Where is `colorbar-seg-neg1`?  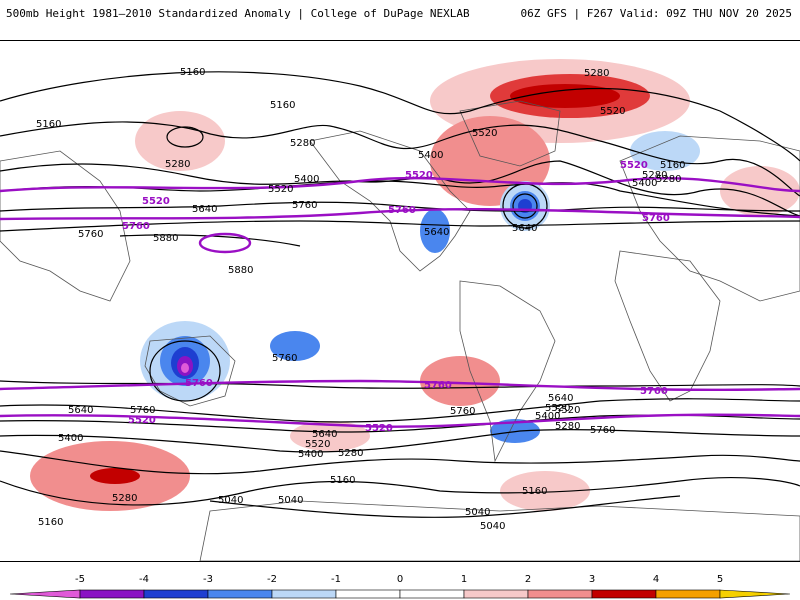 colorbar-seg-neg1 is located at coordinates (304, 594).